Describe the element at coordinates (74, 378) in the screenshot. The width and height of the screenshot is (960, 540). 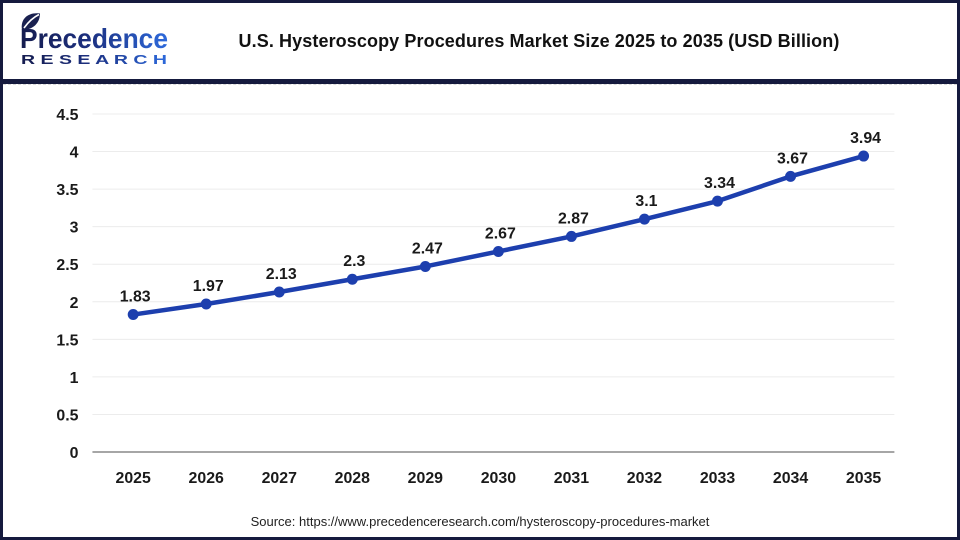
I see `y-tick-label: 1` at that location.